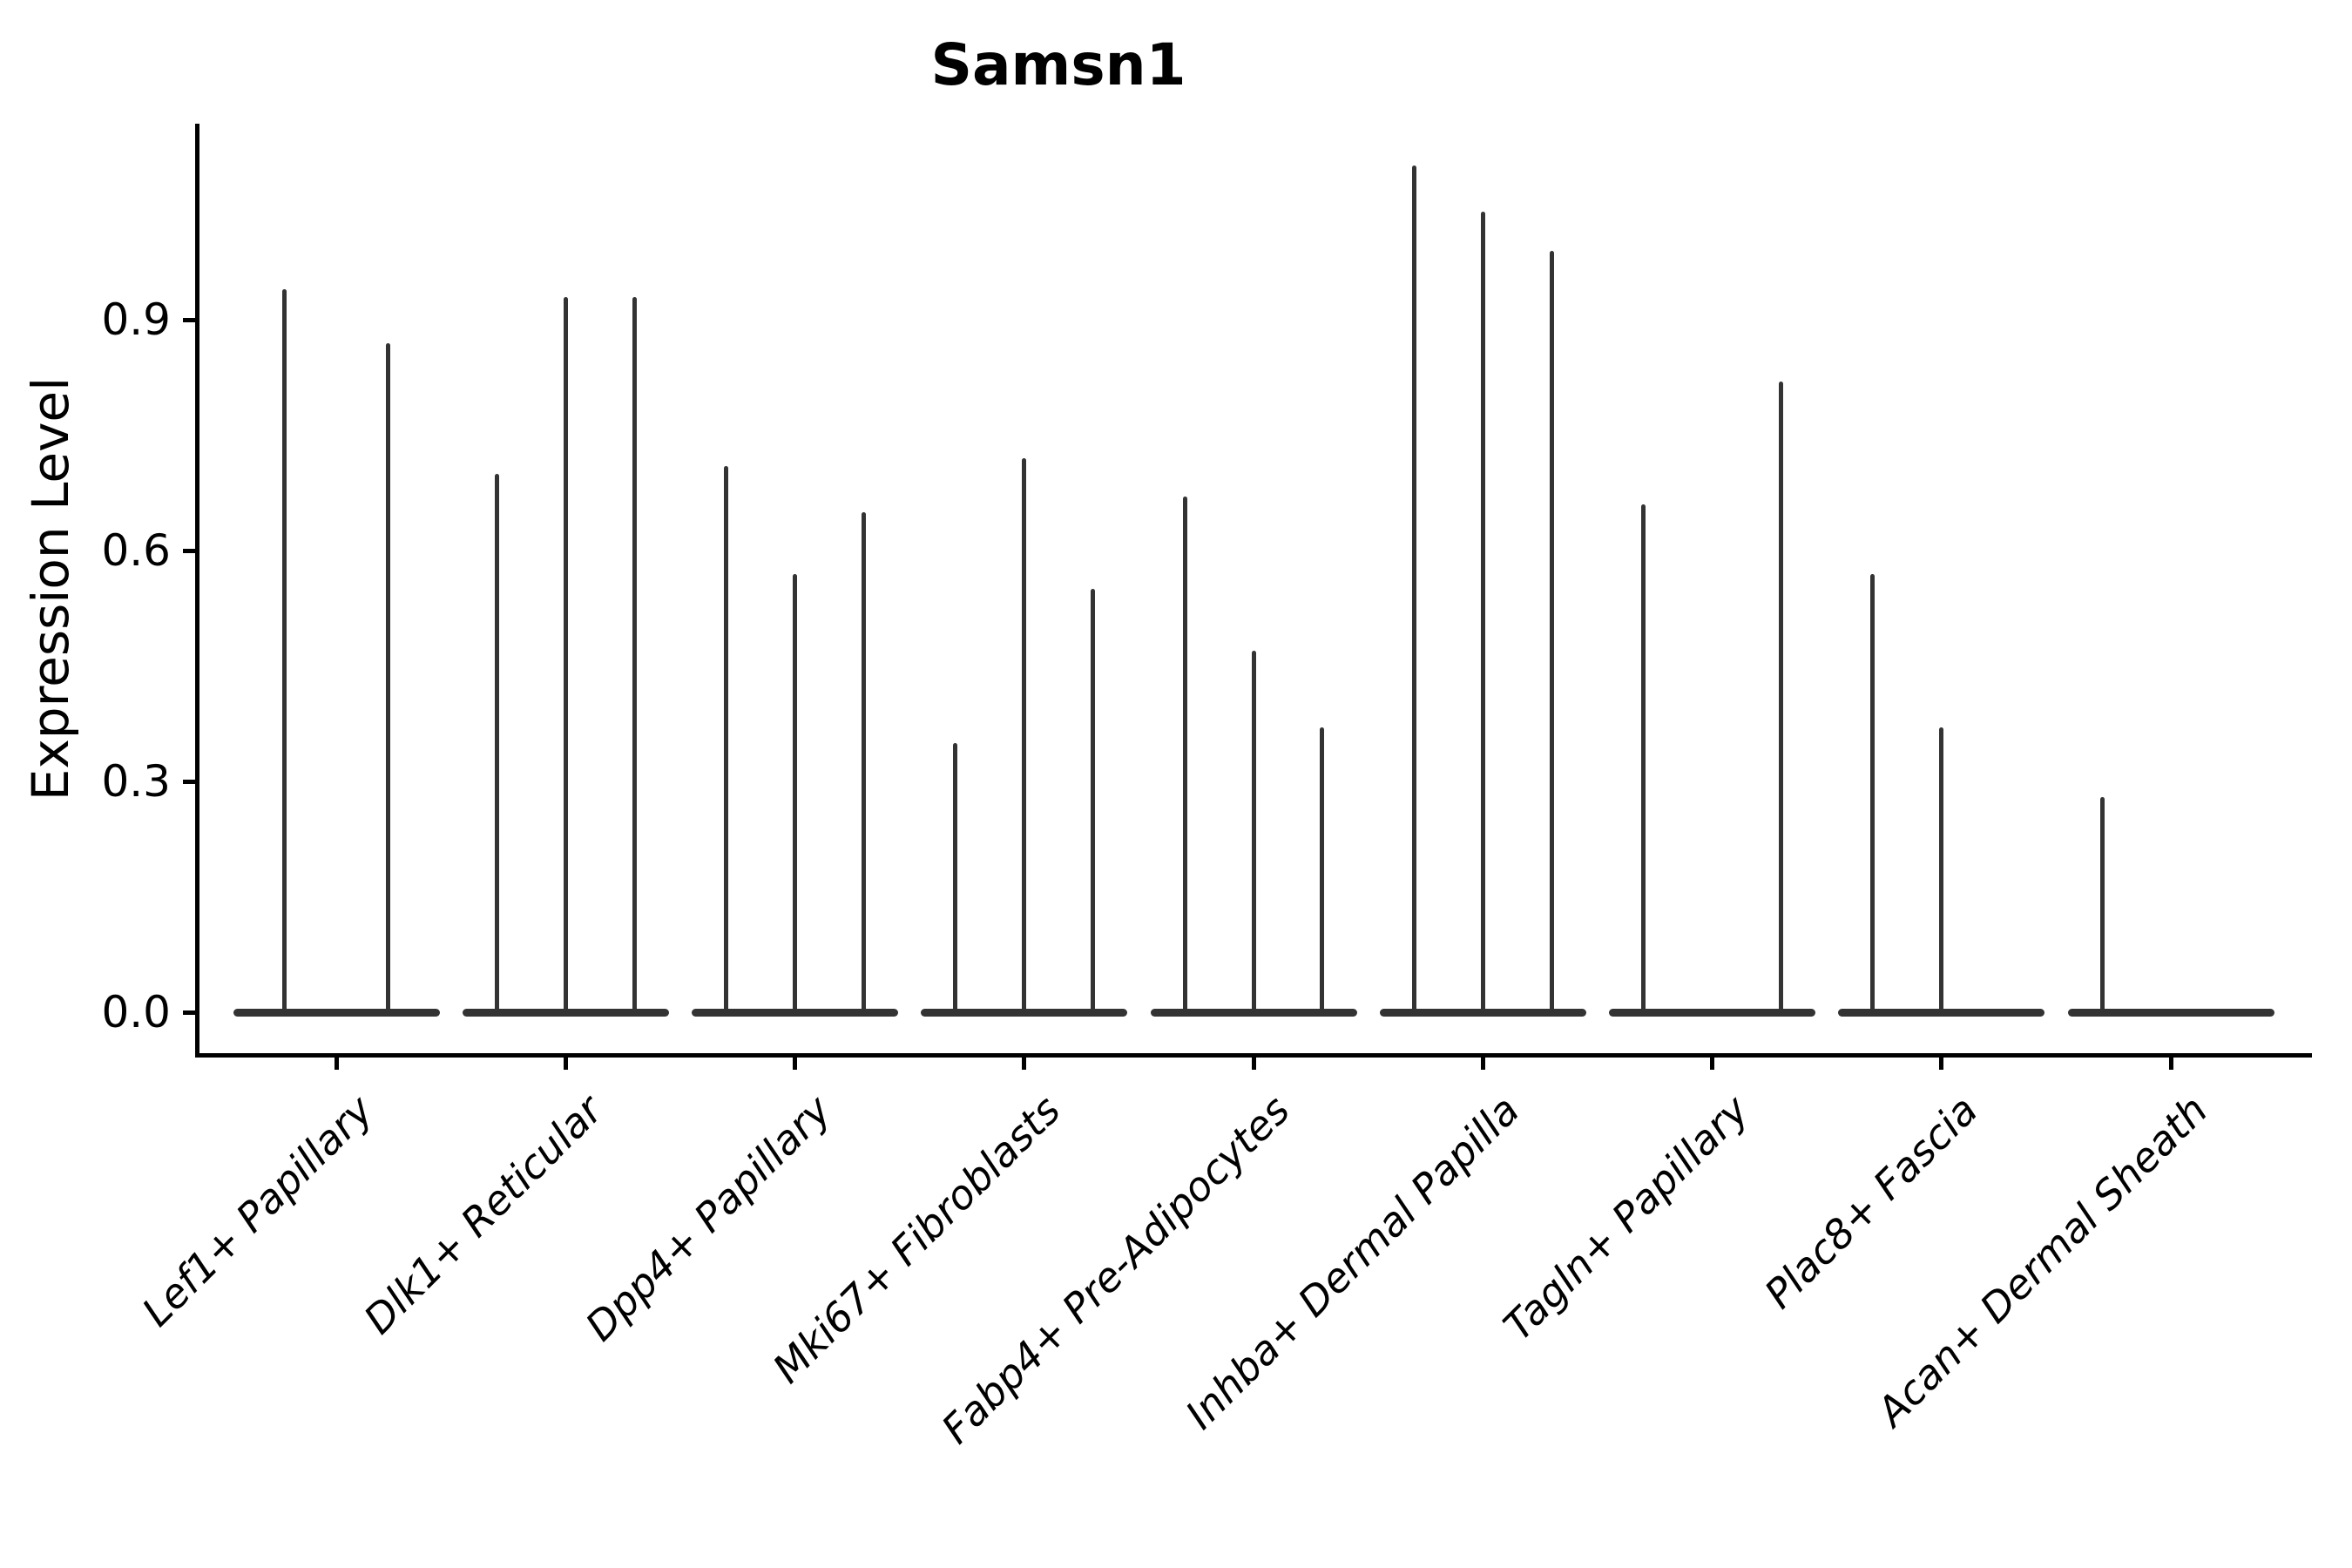  What do you see at coordinates (1058, 64) in the screenshot?
I see `chart-title: Samsn1` at bounding box center [1058, 64].